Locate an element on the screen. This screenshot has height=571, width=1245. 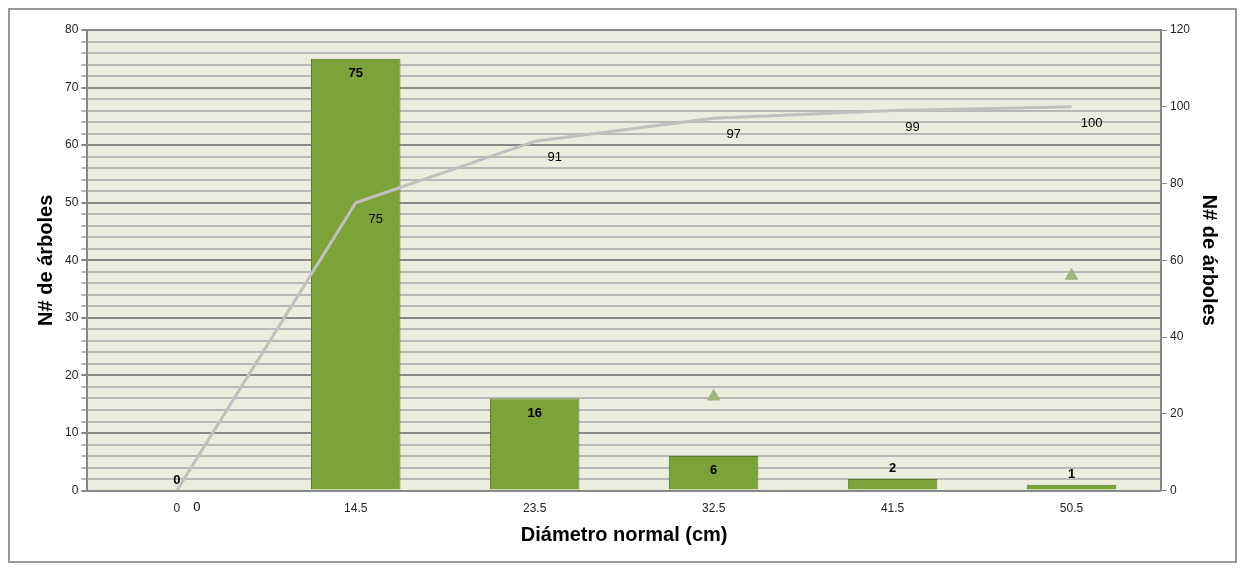
data-label: 99 is located at coordinates (912, 126).